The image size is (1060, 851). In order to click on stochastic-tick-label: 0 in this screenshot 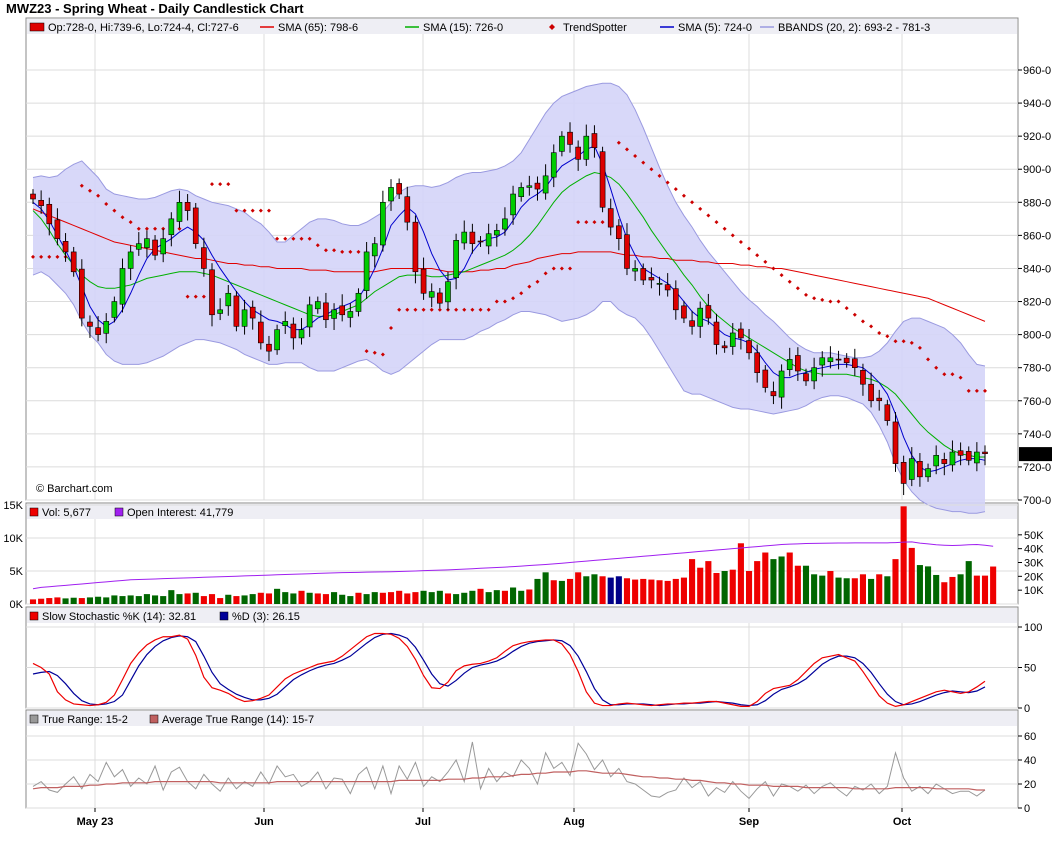, I will do `click(1027, 709)`.